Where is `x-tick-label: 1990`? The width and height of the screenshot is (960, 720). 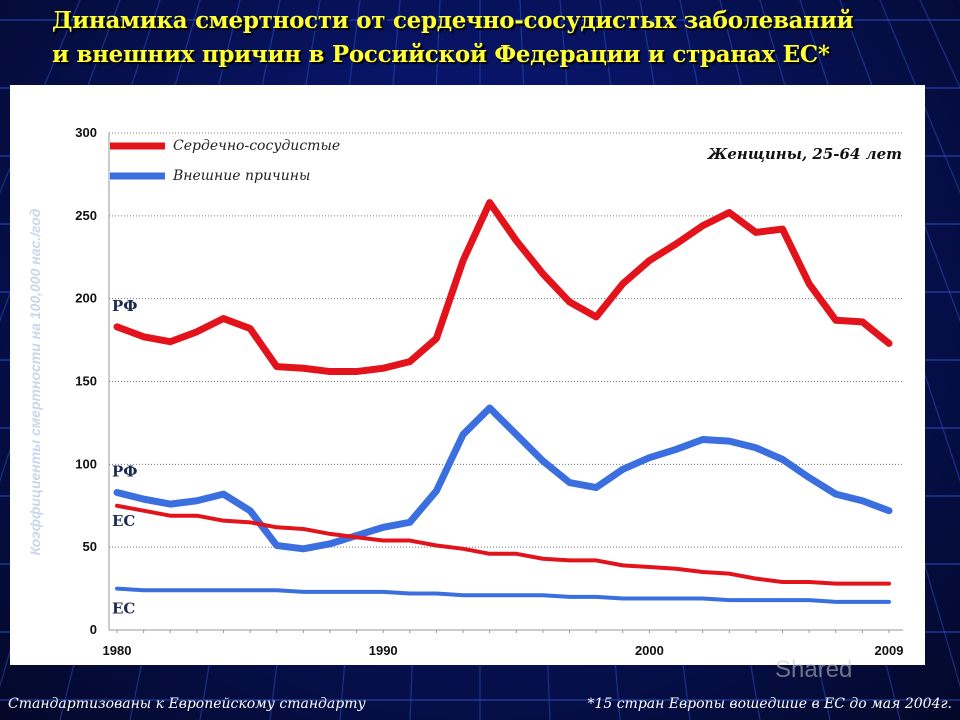 x-tick-label: 1990 is located at coordinates (383, 650).